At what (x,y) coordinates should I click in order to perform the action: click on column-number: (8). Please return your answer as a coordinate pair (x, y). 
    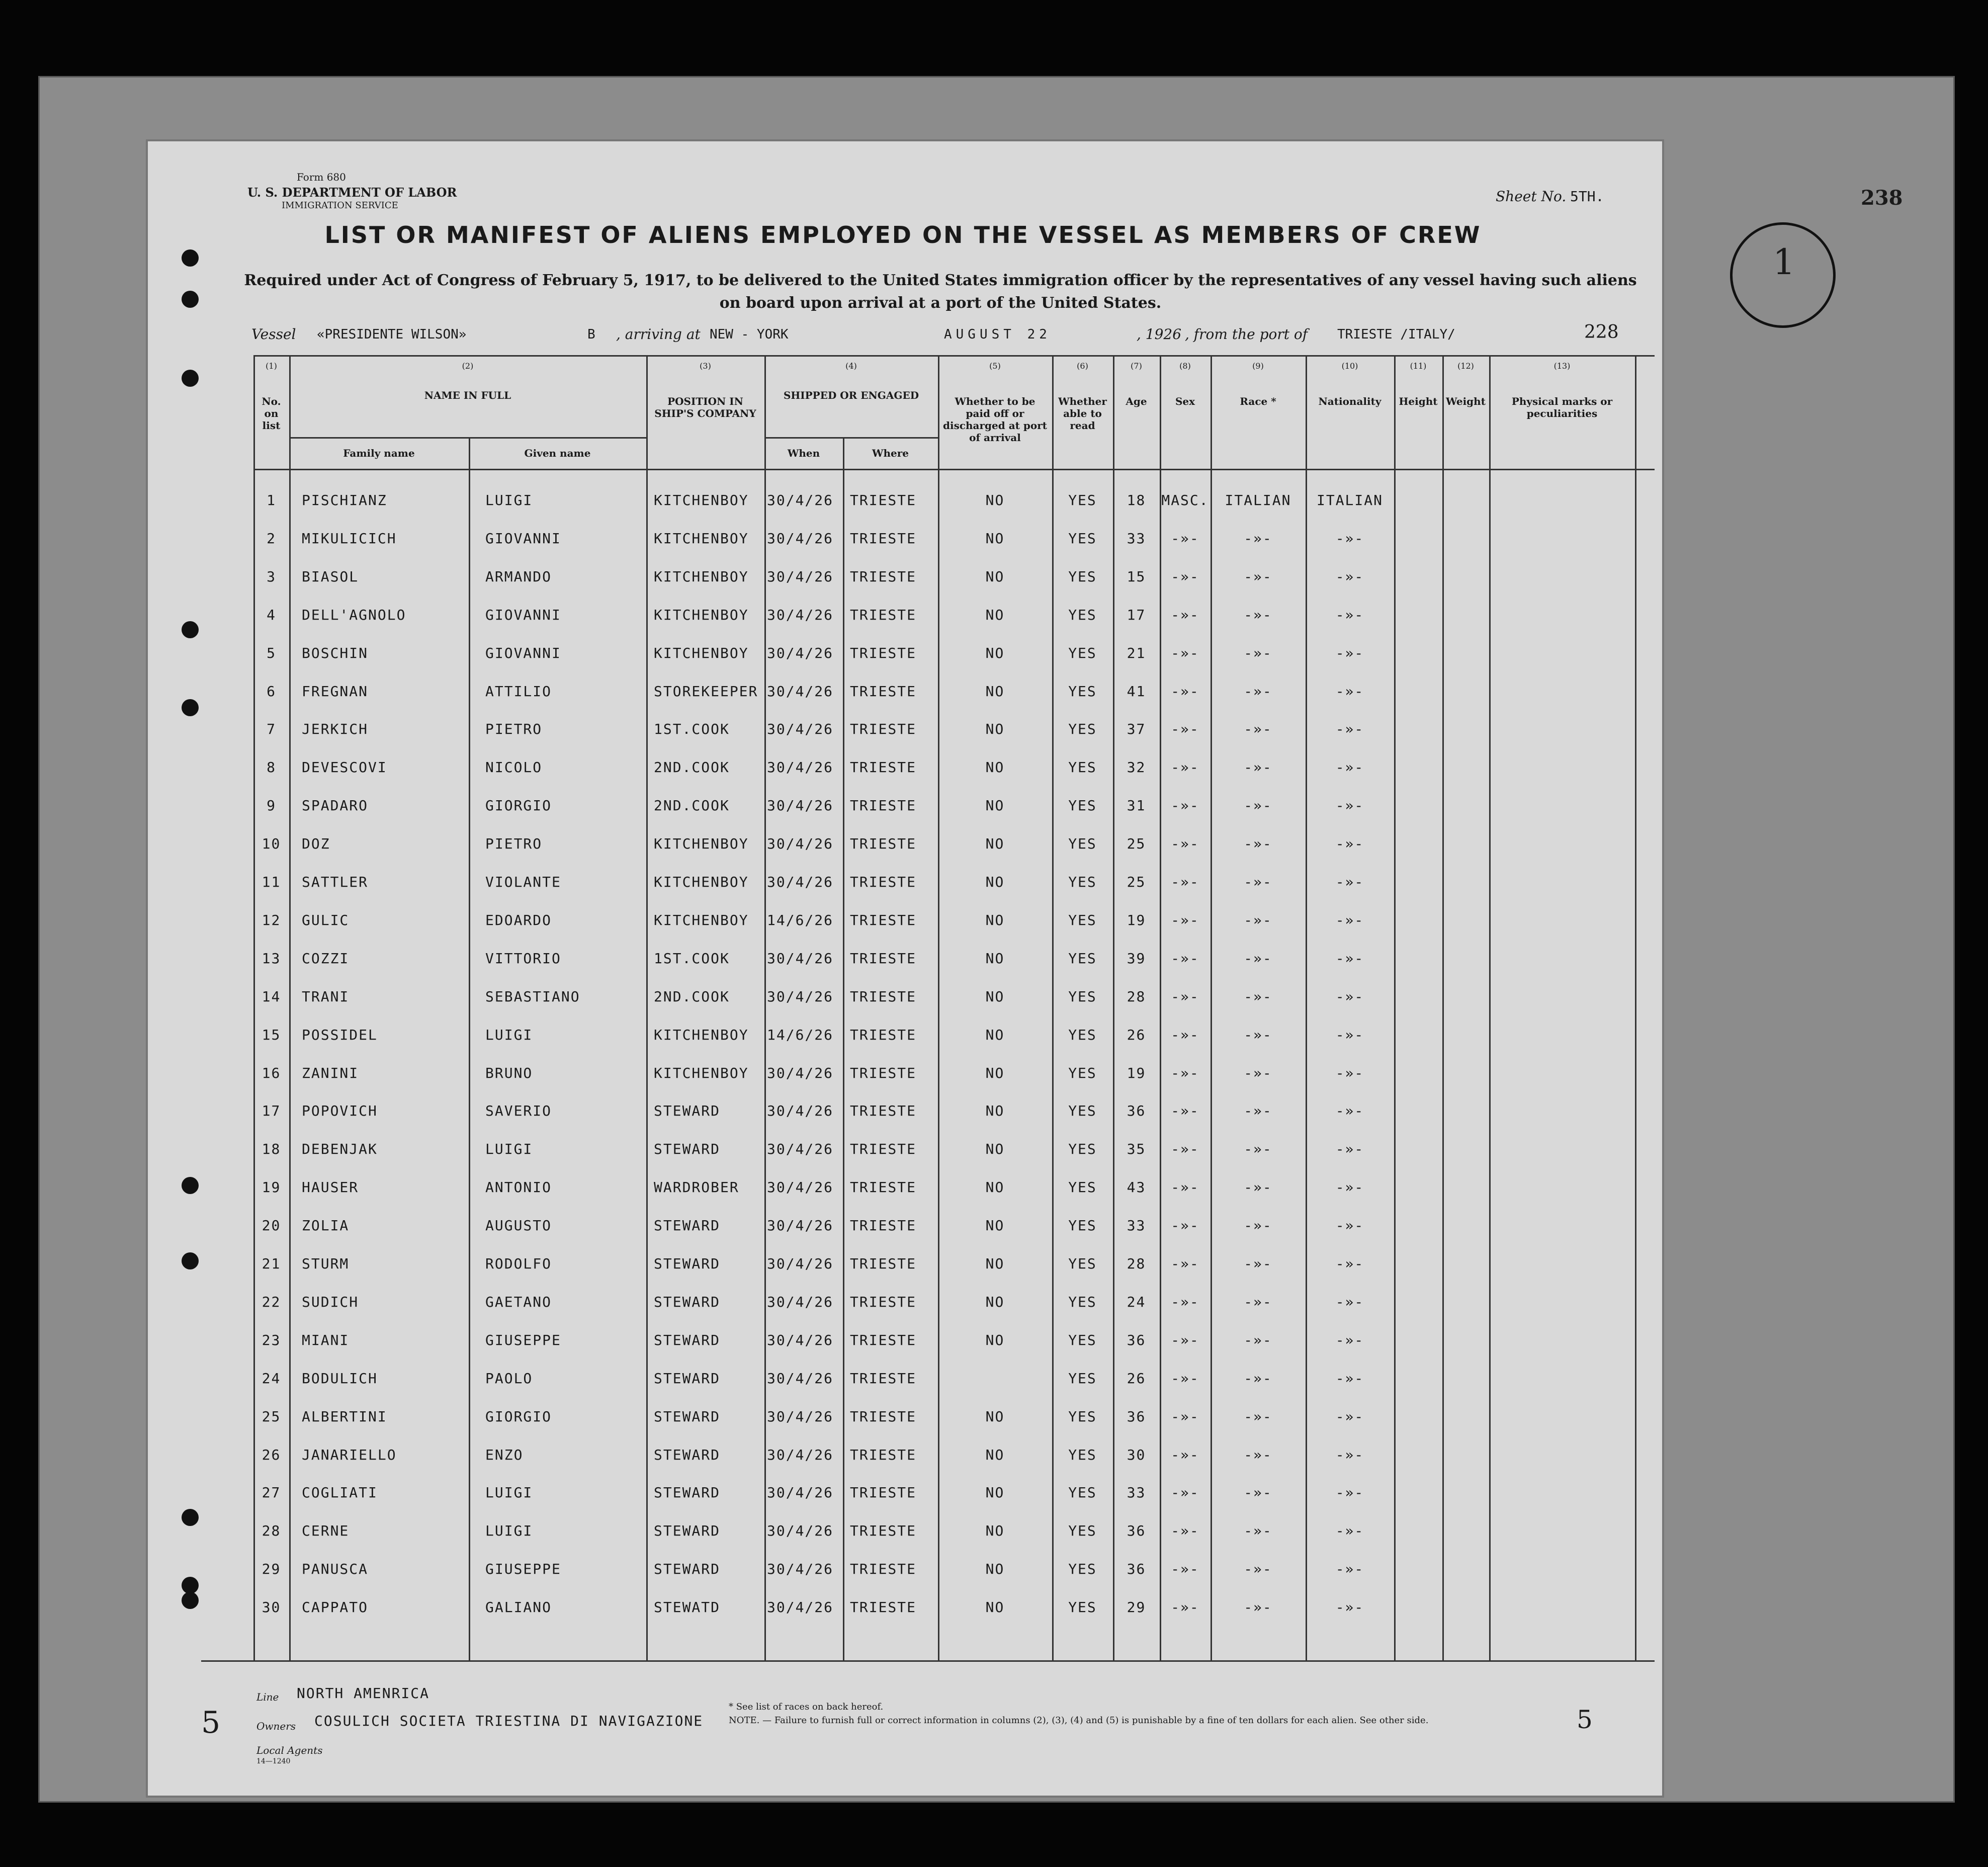
    Looking at the image, I should click on (1185, 366).